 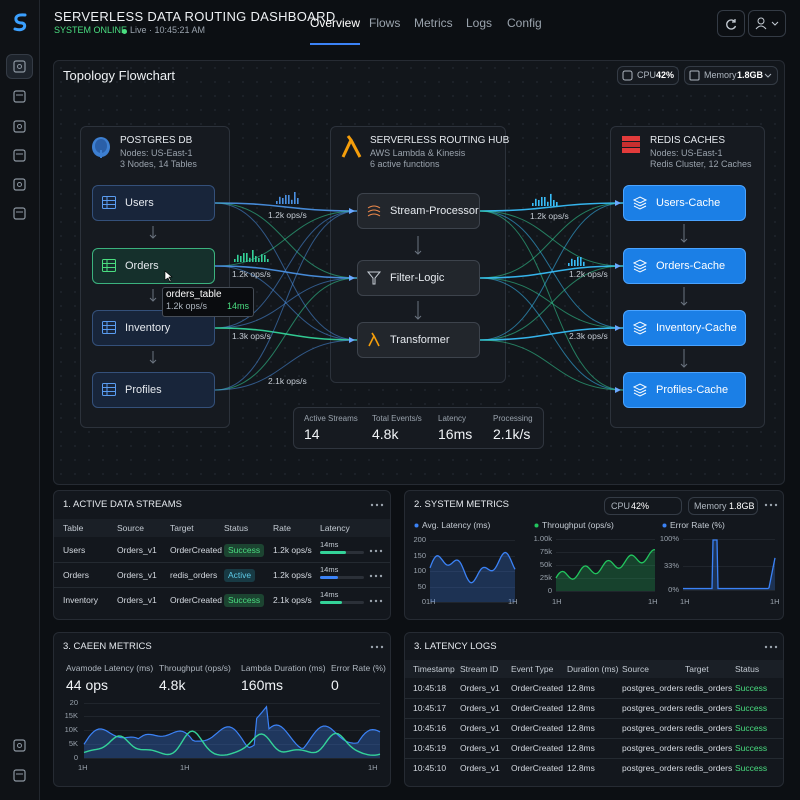 I want to click on y-tick-label: 100%, so click(x=669, y=538).